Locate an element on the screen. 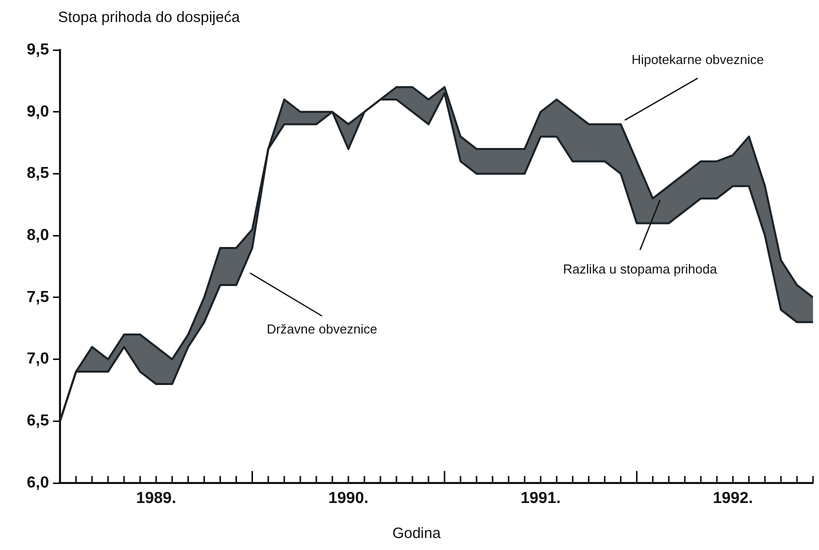  x-axis-title: Godina is located at coordinates (417, 533).